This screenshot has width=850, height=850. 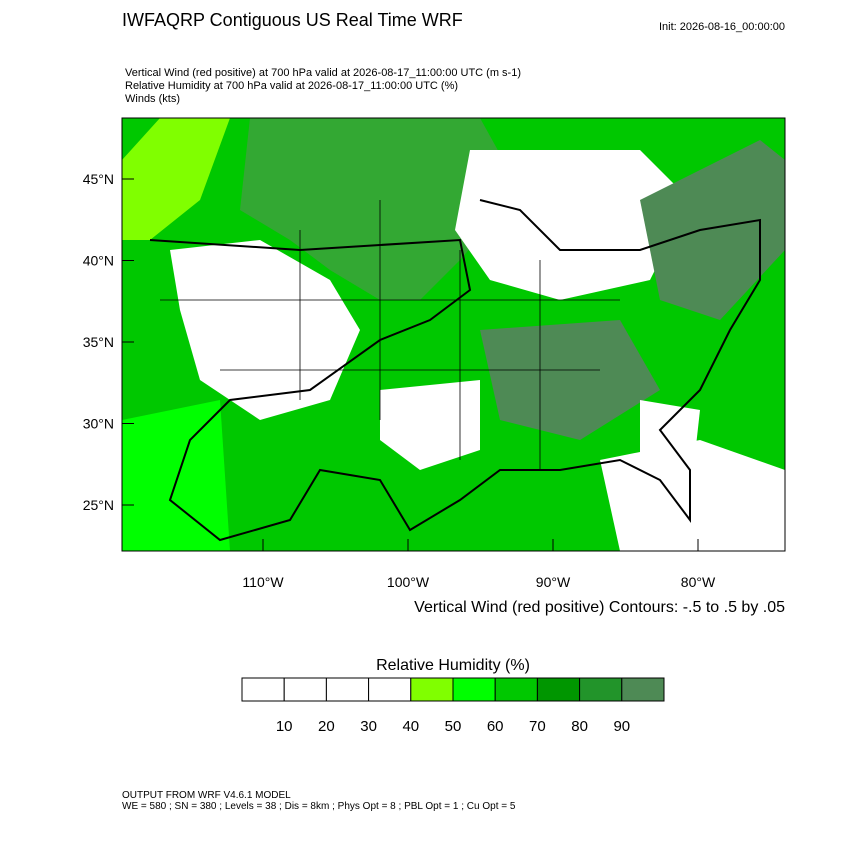 I want to click on lon-label: 90°W, so click(x=553, y=582).